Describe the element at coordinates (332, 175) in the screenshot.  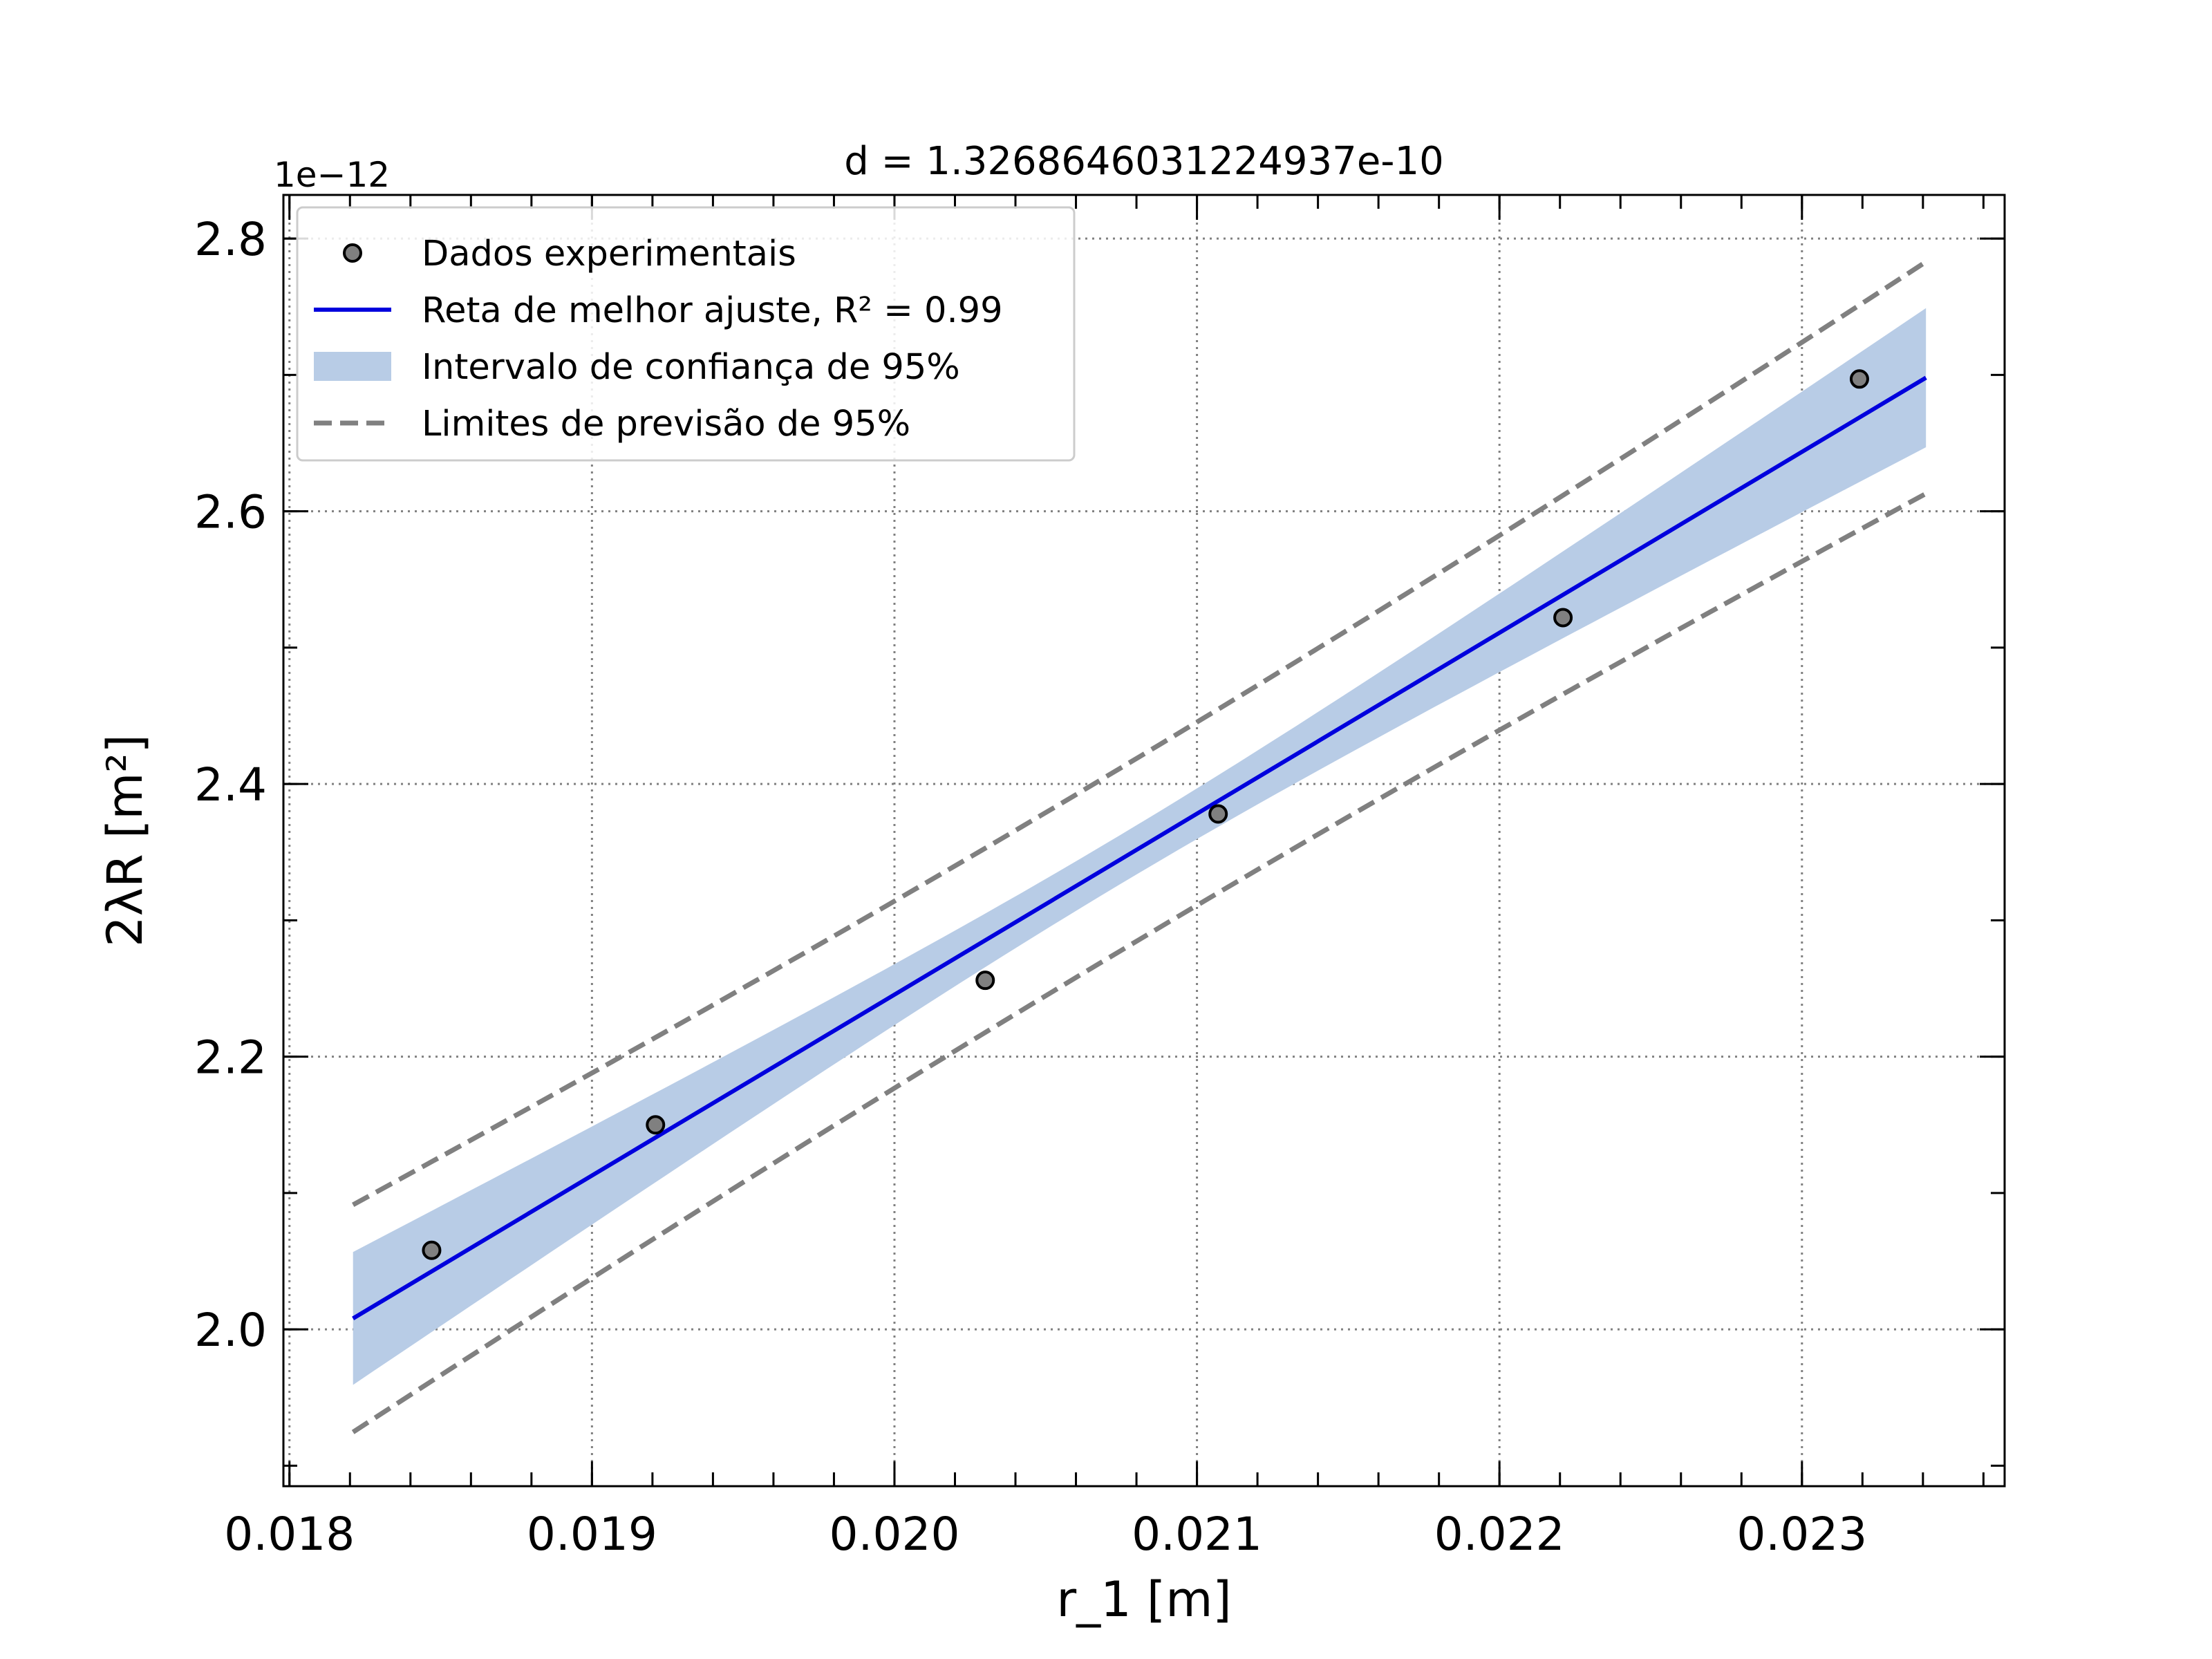
I see `y-offset-text: 1e−12` at that location.